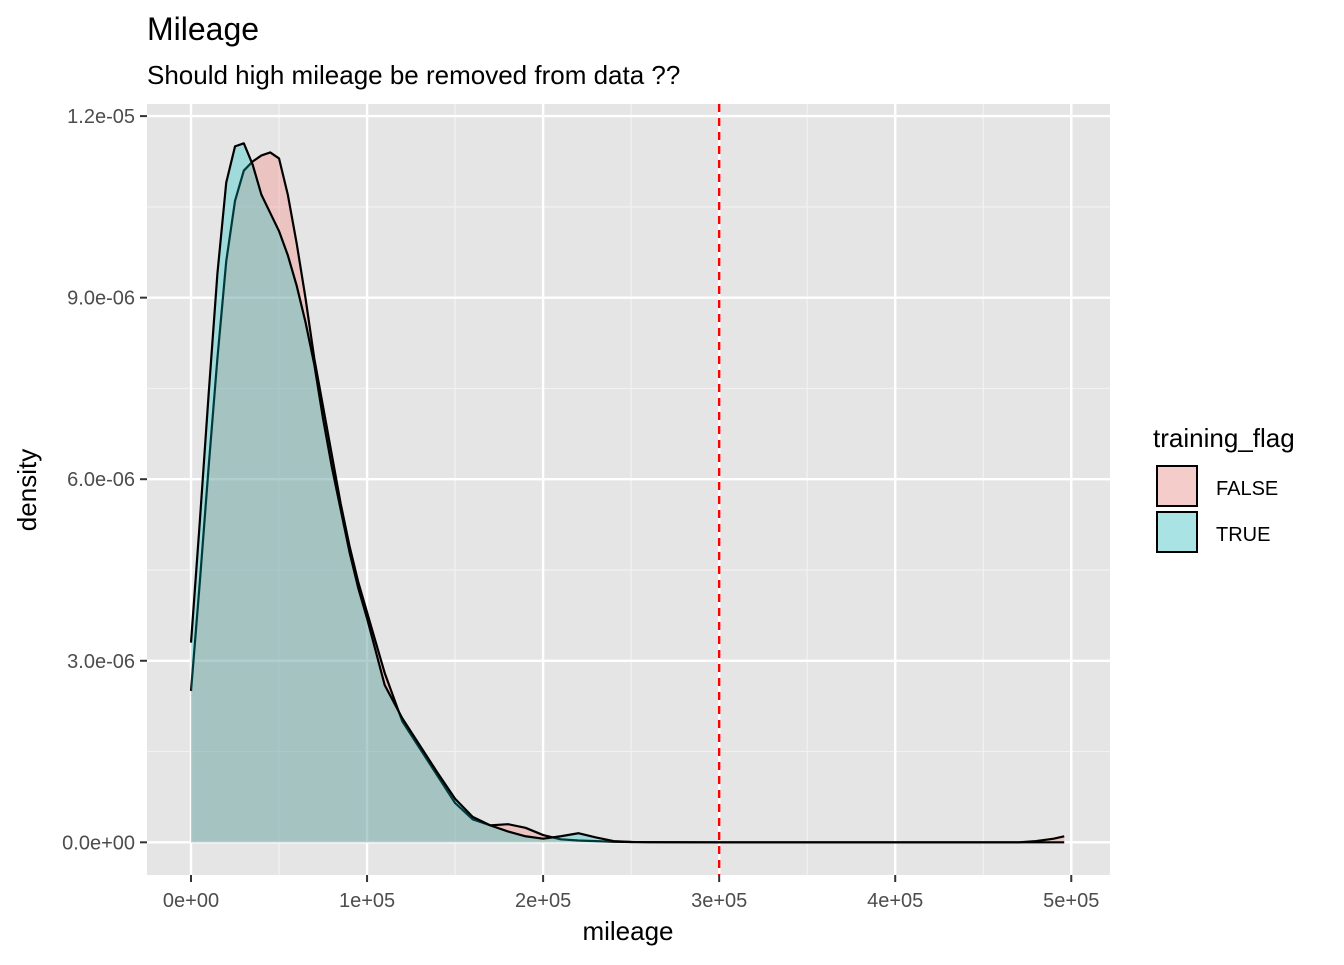 Image resolution: width=1344 pixels, height=965 pixels. I want to click on x-tick-label: 0e+00, so click(191, 901).